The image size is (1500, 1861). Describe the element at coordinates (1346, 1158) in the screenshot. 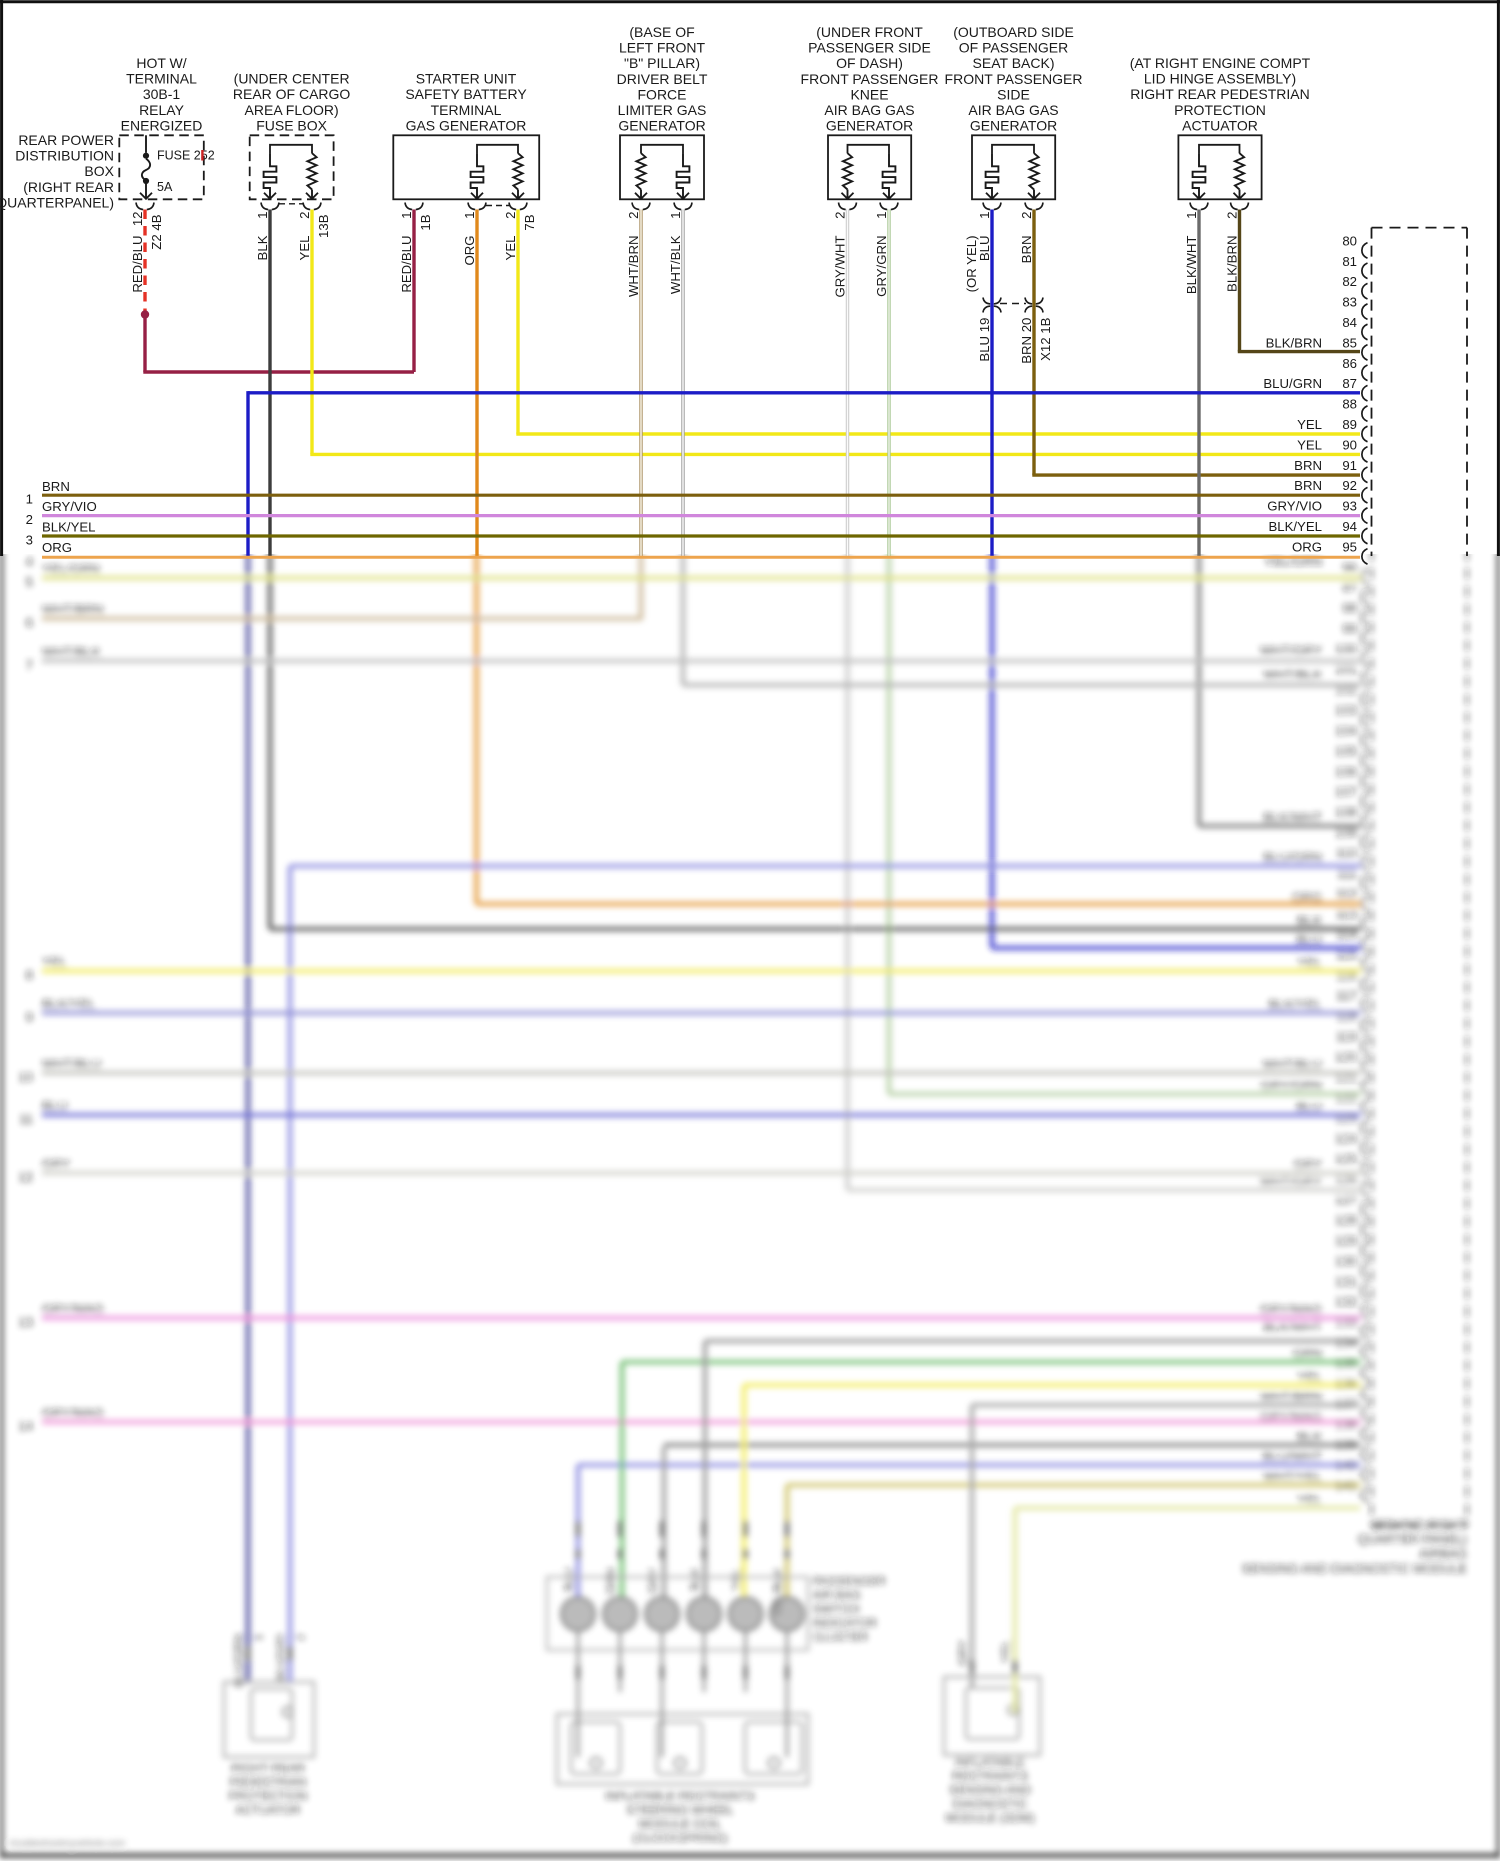

I see `svg-text: 125` at that location.